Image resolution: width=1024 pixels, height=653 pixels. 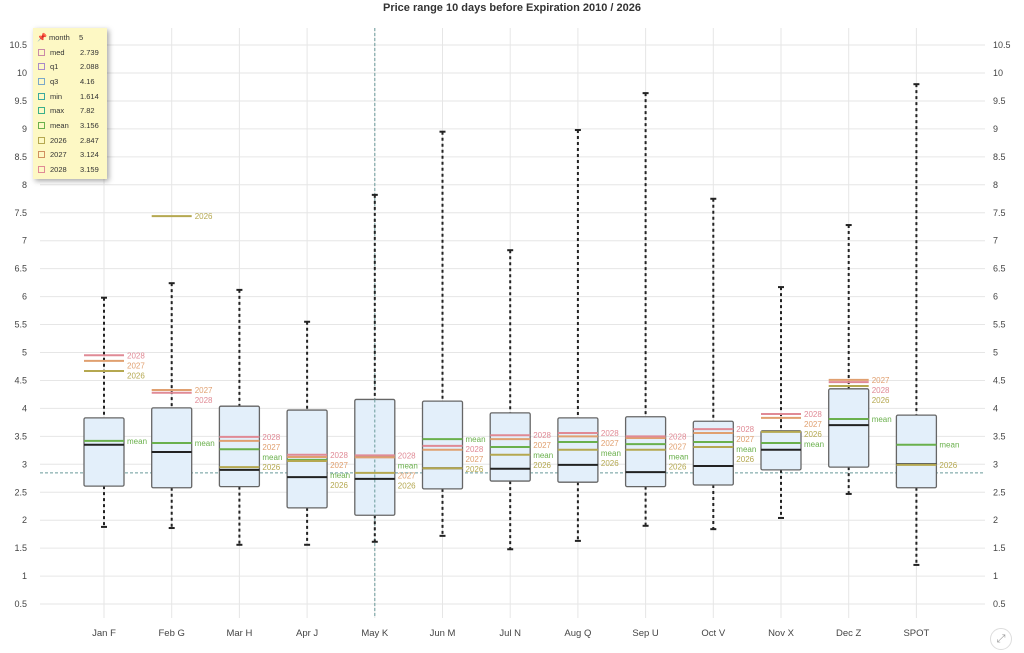 I want to click on y-tick-left: 7.5, so click(x=20, y=213).